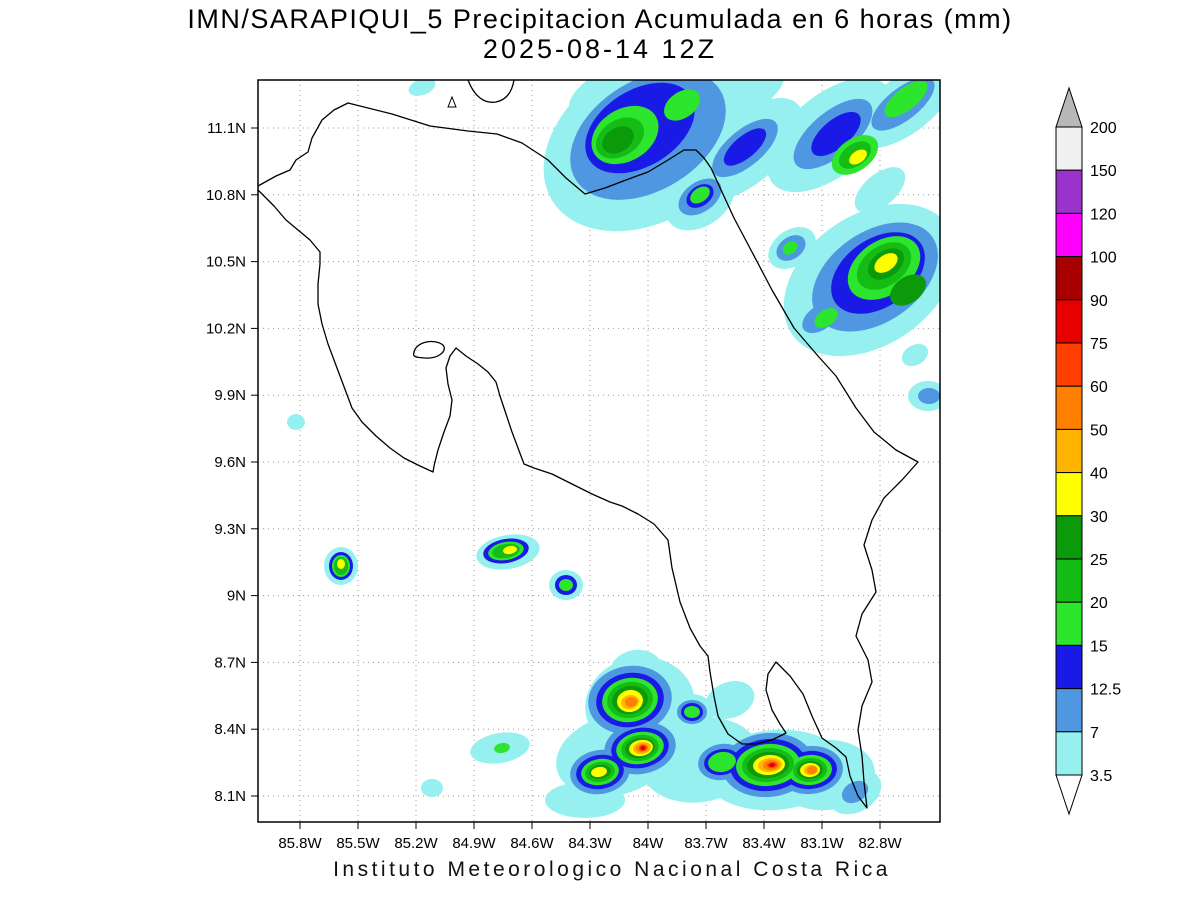 This screenshot has height=900, width=1200. What do you see at coordinates (1101, 776) in the screenshot?
I see `colorbar-label: 3.5` at bounding box center [1101, 776].